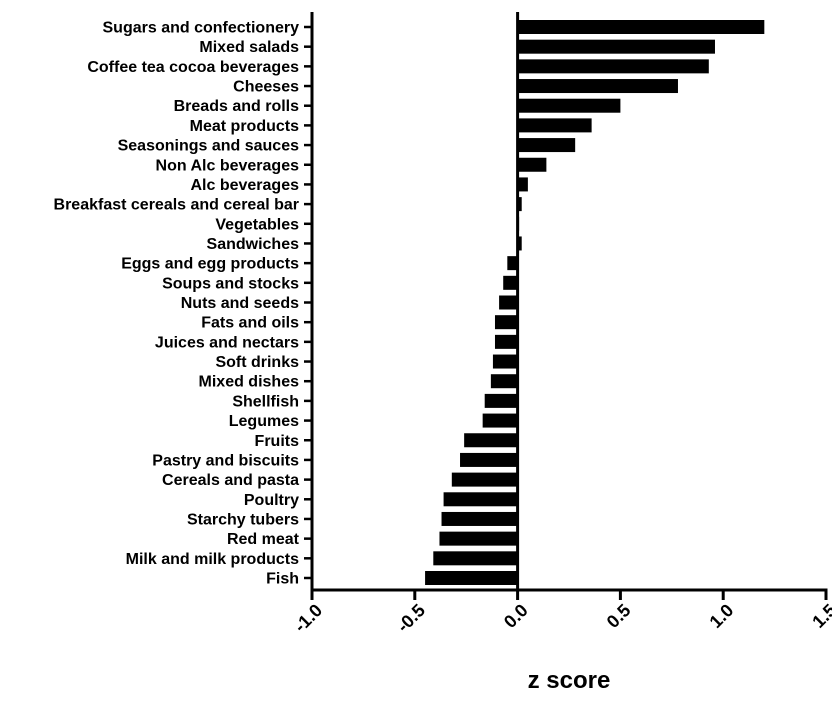 The height and width of the screenshot is (702, 832). I want to click on category-label: Meat products, so click(244, 126).